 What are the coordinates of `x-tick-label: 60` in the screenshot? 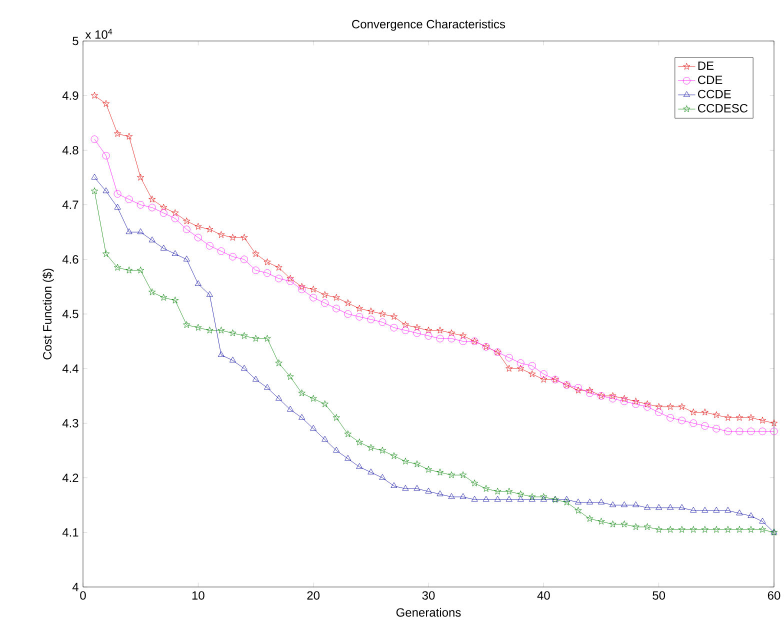 It's located at (774, 595).